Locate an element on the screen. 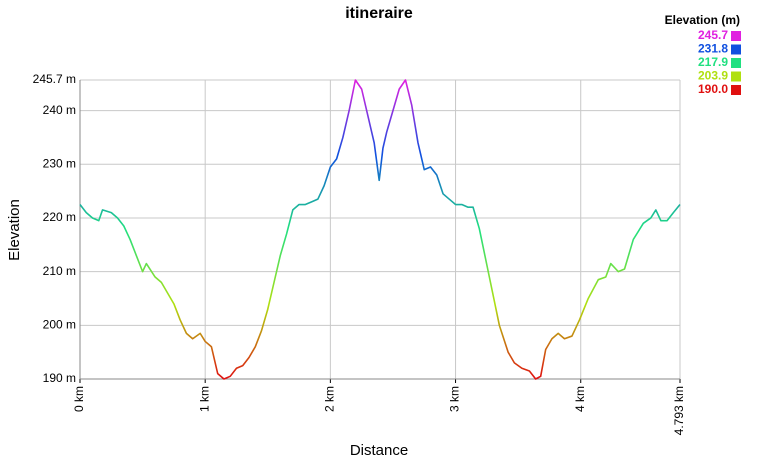 This screenshot has width=760, height=460. legend-label: 190.0 is located at coordinates (713, 89).